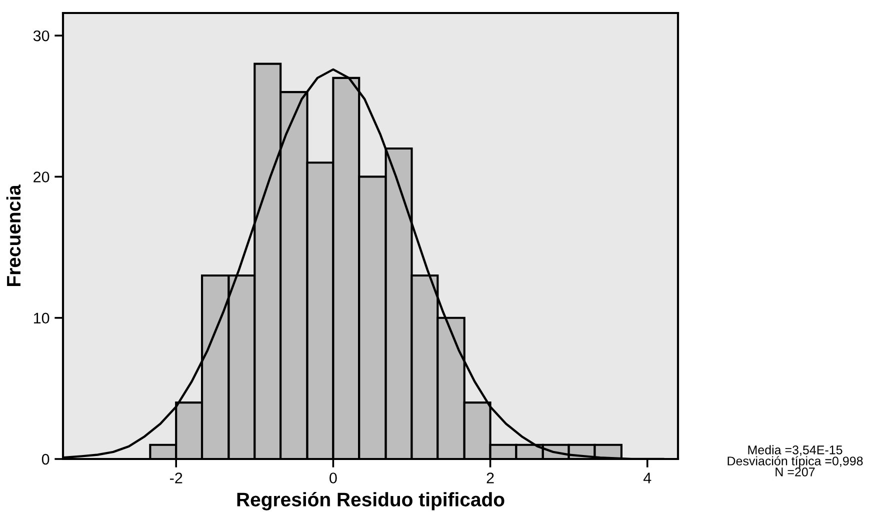 The image size is (883, 519). I want to click on y-tick-label: 20, so click(42, 177).